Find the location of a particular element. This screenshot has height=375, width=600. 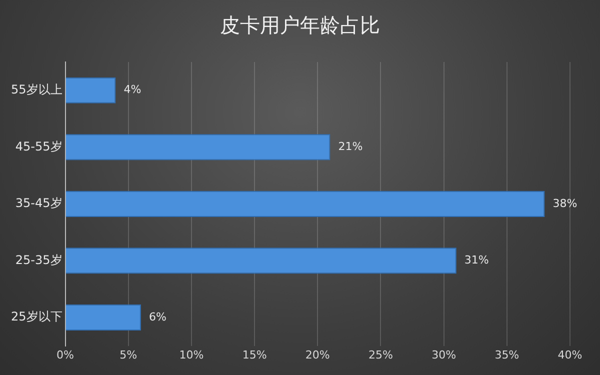

x-tick-label: 30% is located at coordinates (444, 355).